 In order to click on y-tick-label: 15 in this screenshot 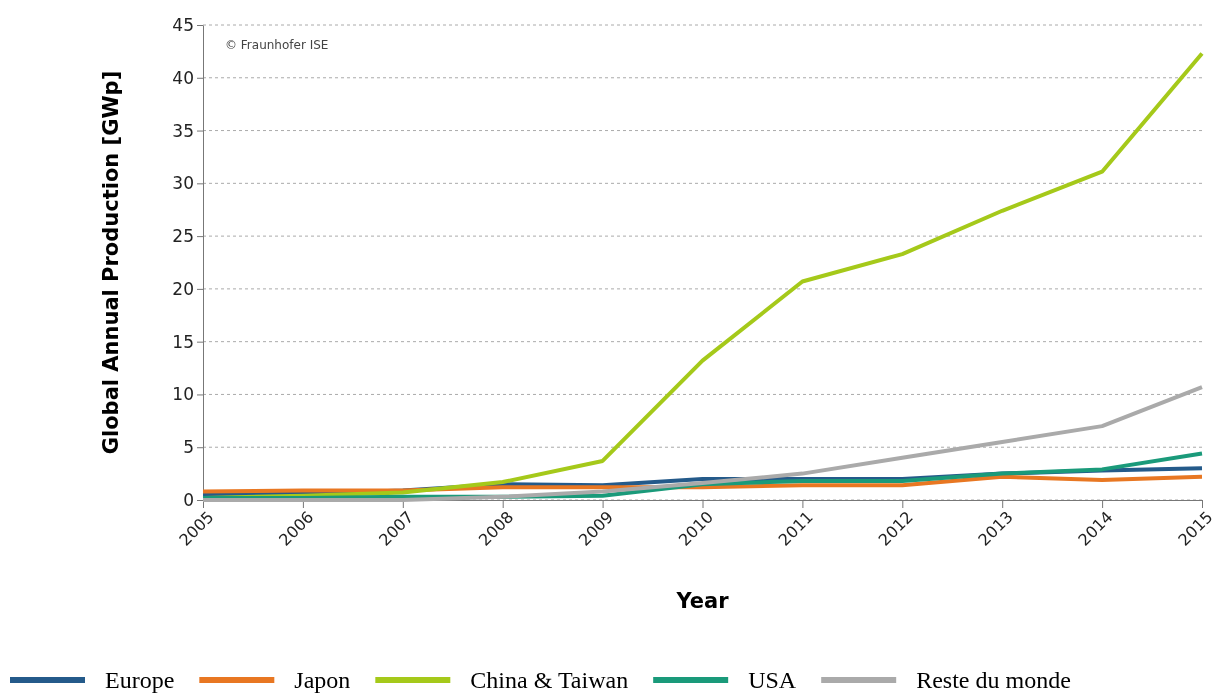, I will do `click(183, 341)`.